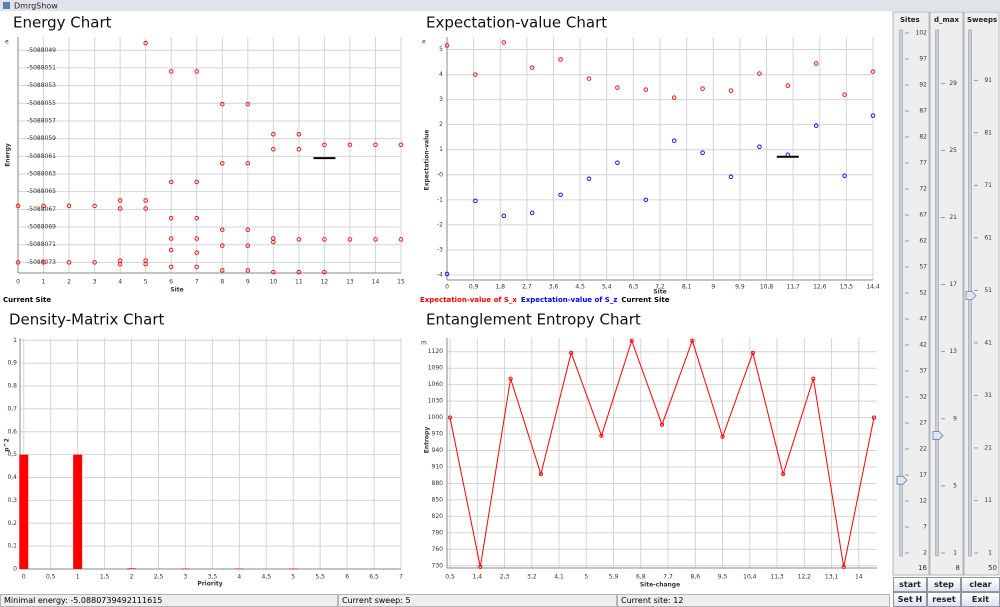 The image size is (1000, 607). Describe the element at coordinates (634, 287) in the screenshot. I see `x-tick-label: 6,3` at that location.